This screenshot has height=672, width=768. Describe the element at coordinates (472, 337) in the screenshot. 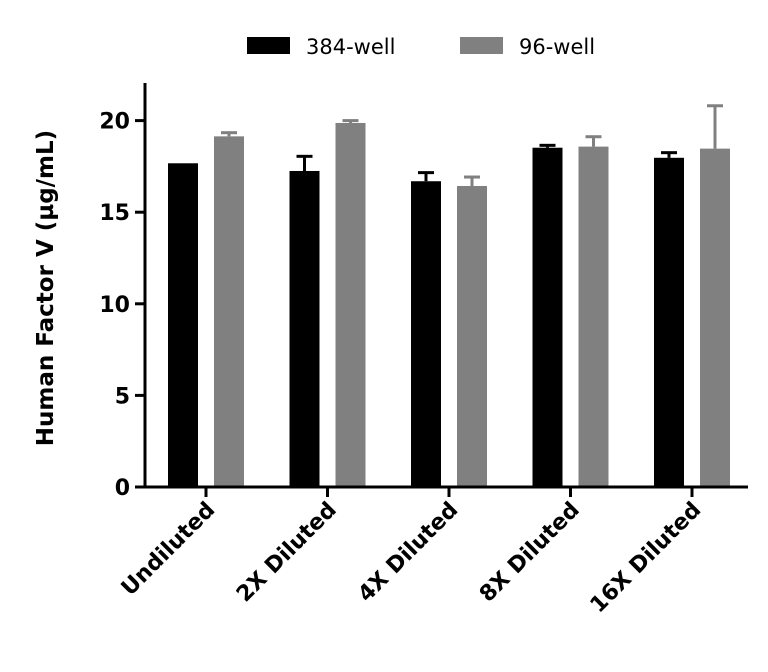

I see `bar-96-well-4x-diluted` at that location.